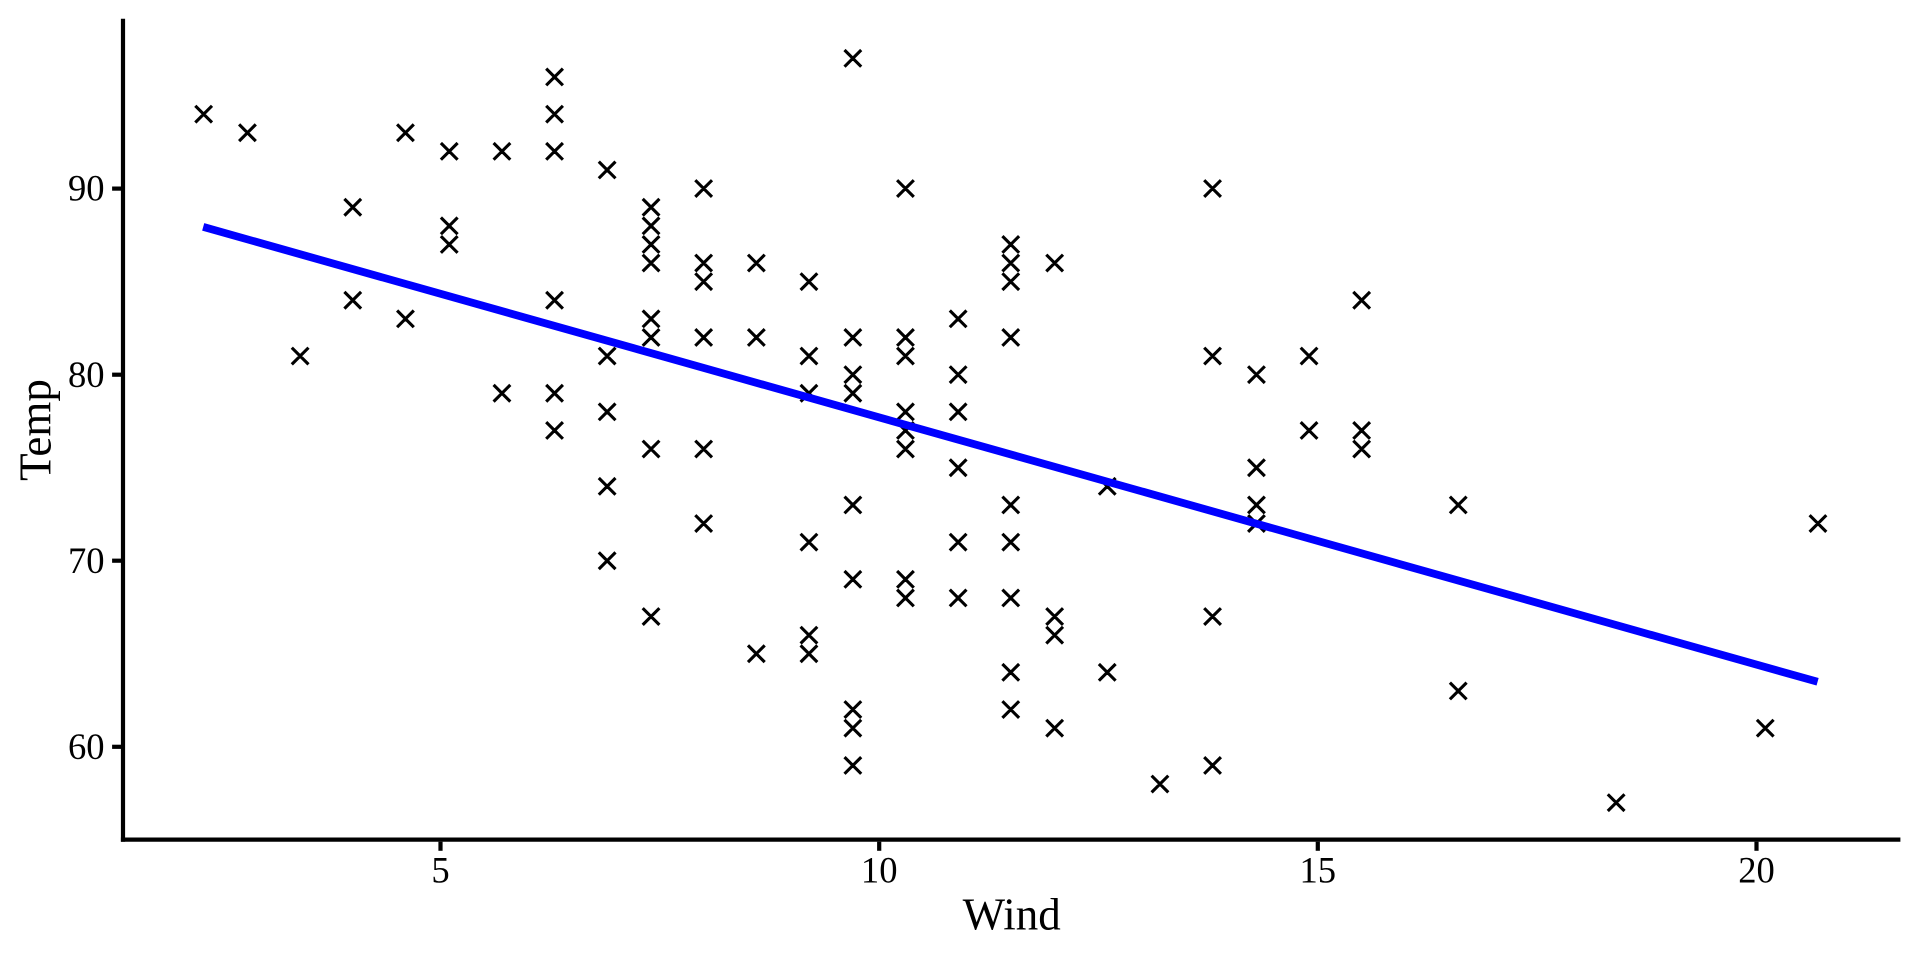  I want to click on svg-text: Temp, so click(35, 430).